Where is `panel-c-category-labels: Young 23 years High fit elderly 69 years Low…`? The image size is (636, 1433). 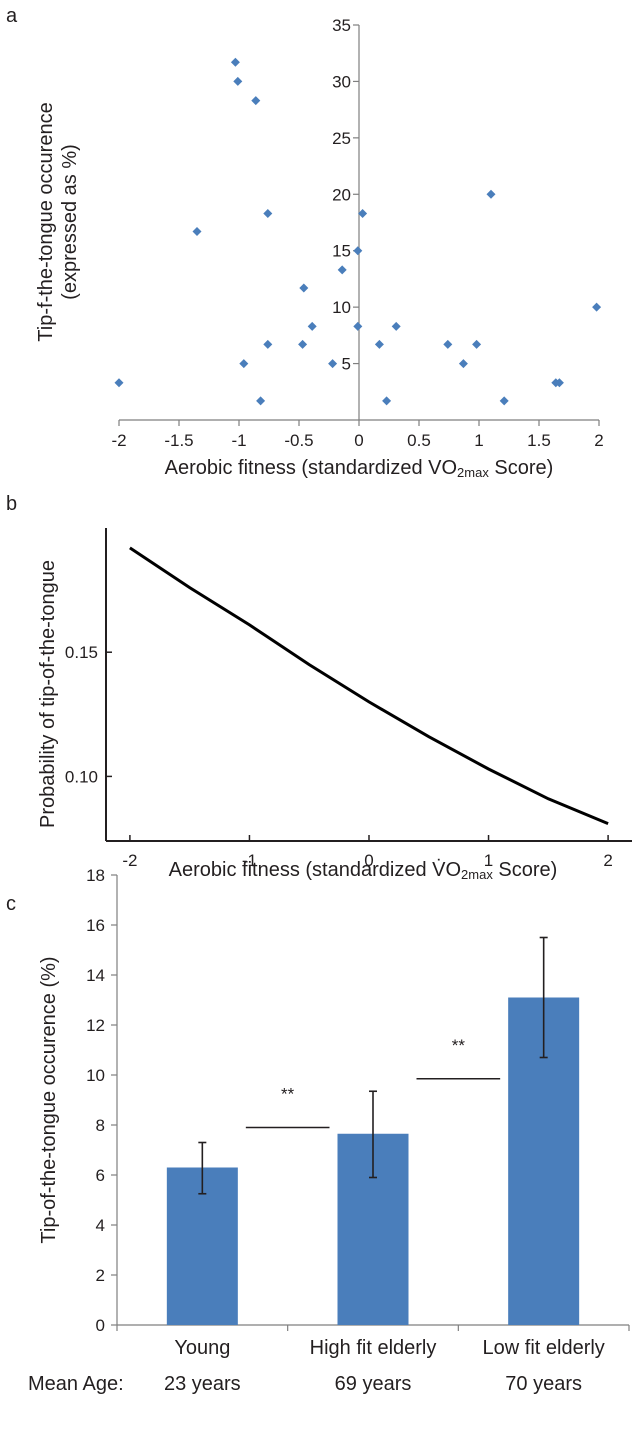
panel-c-category-labels: Young 23 years High fit elderly 69 years Low… is located at coordinates (384, 1366).